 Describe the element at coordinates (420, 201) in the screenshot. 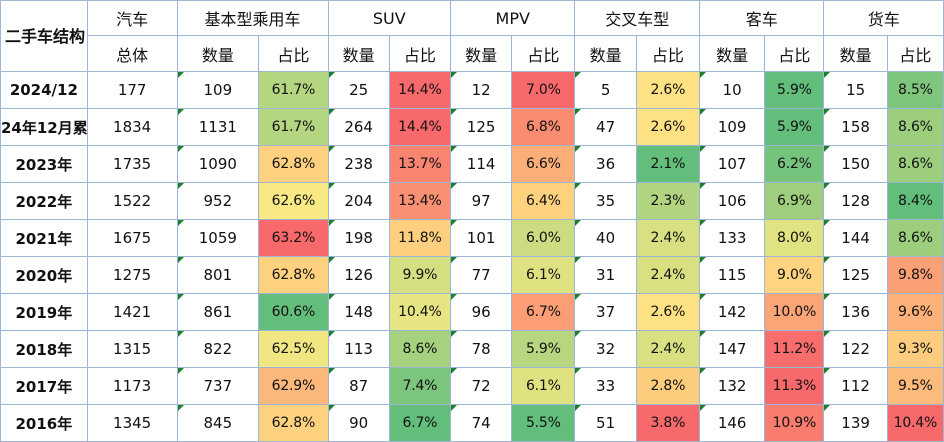

I see `share-cell: 13.4%` at that location.